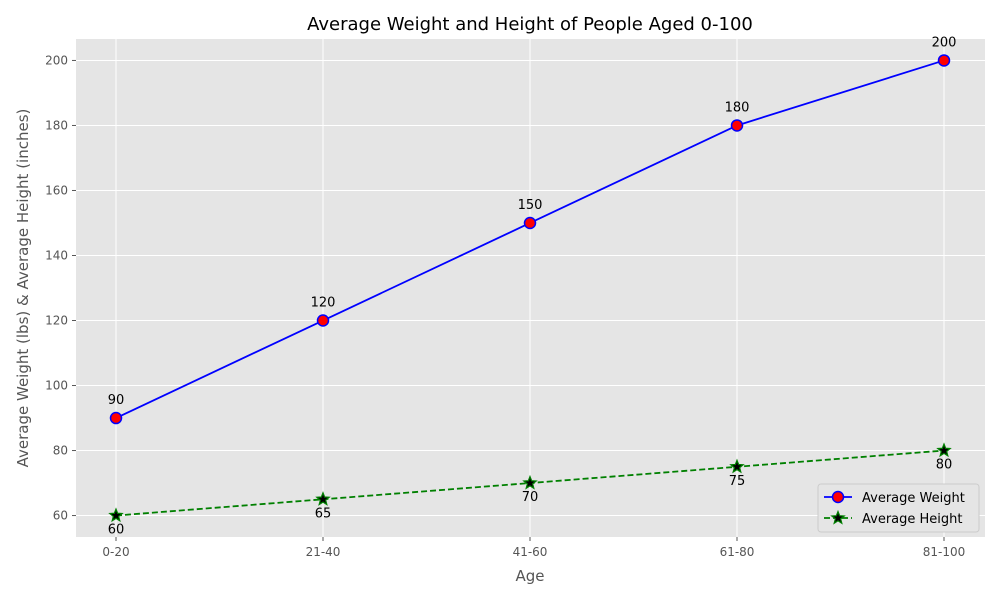 Image resolution: width=1000 pixels, height=600 pixels. Describe the element at coordinates (530, 552) in the screenshot. I see `x-tick-label: 41-60` at that location.